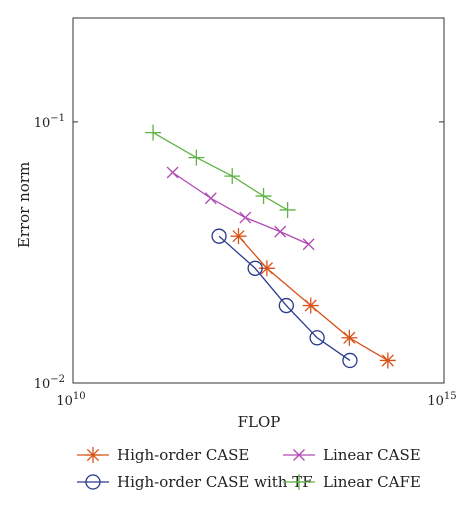 This screenshot has width=474, height=509. I want to click on y-tick-label: 10⁻¹, so click(49, 122).